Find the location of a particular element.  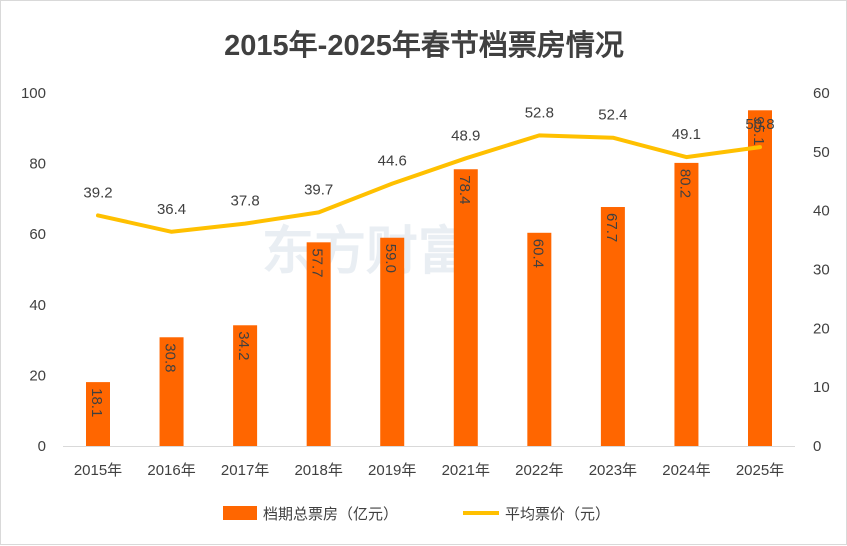

x-axis-tick: 2017年 is located at coordinates (245, 470).